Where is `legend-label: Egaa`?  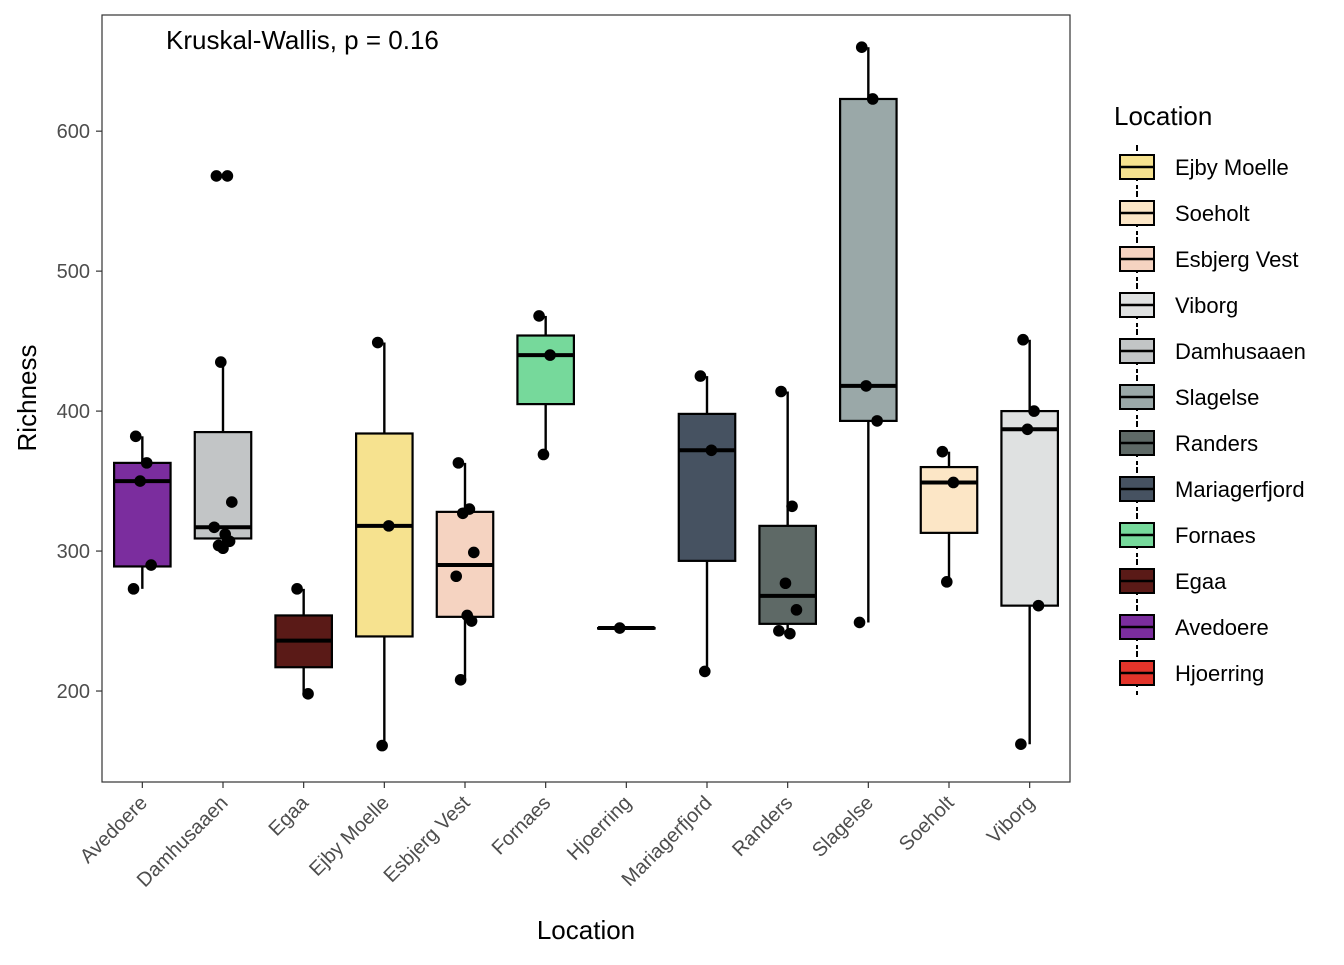
legend-label: Egaa is located at coordinates (1201, 581).